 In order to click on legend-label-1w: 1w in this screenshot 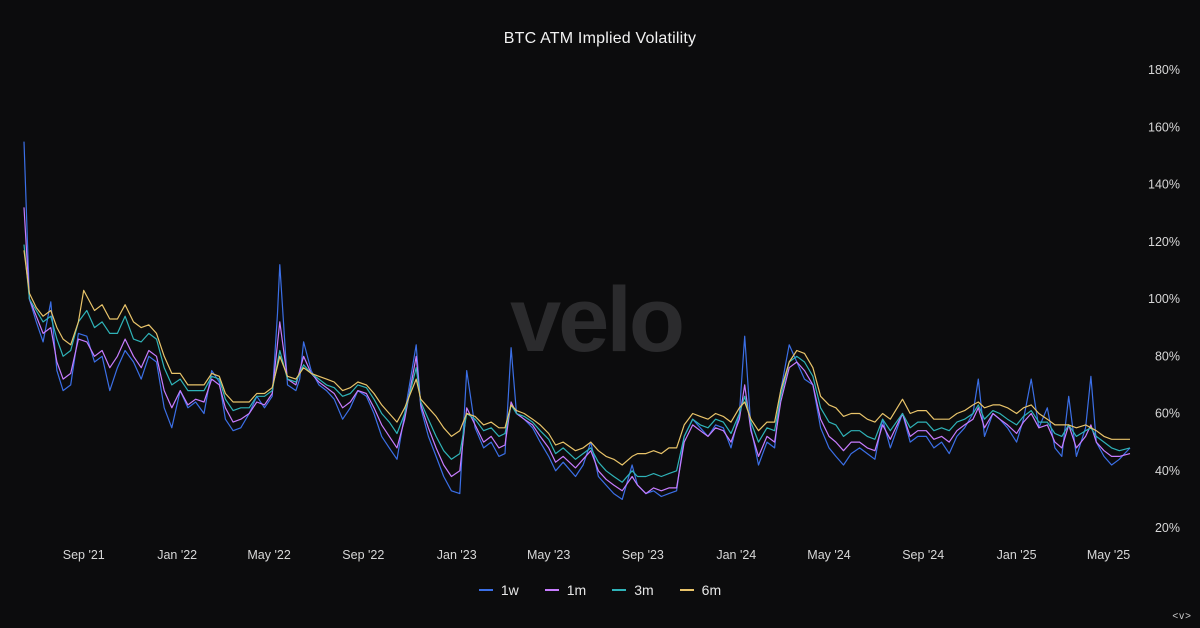, I will do `click(509, 590)`.